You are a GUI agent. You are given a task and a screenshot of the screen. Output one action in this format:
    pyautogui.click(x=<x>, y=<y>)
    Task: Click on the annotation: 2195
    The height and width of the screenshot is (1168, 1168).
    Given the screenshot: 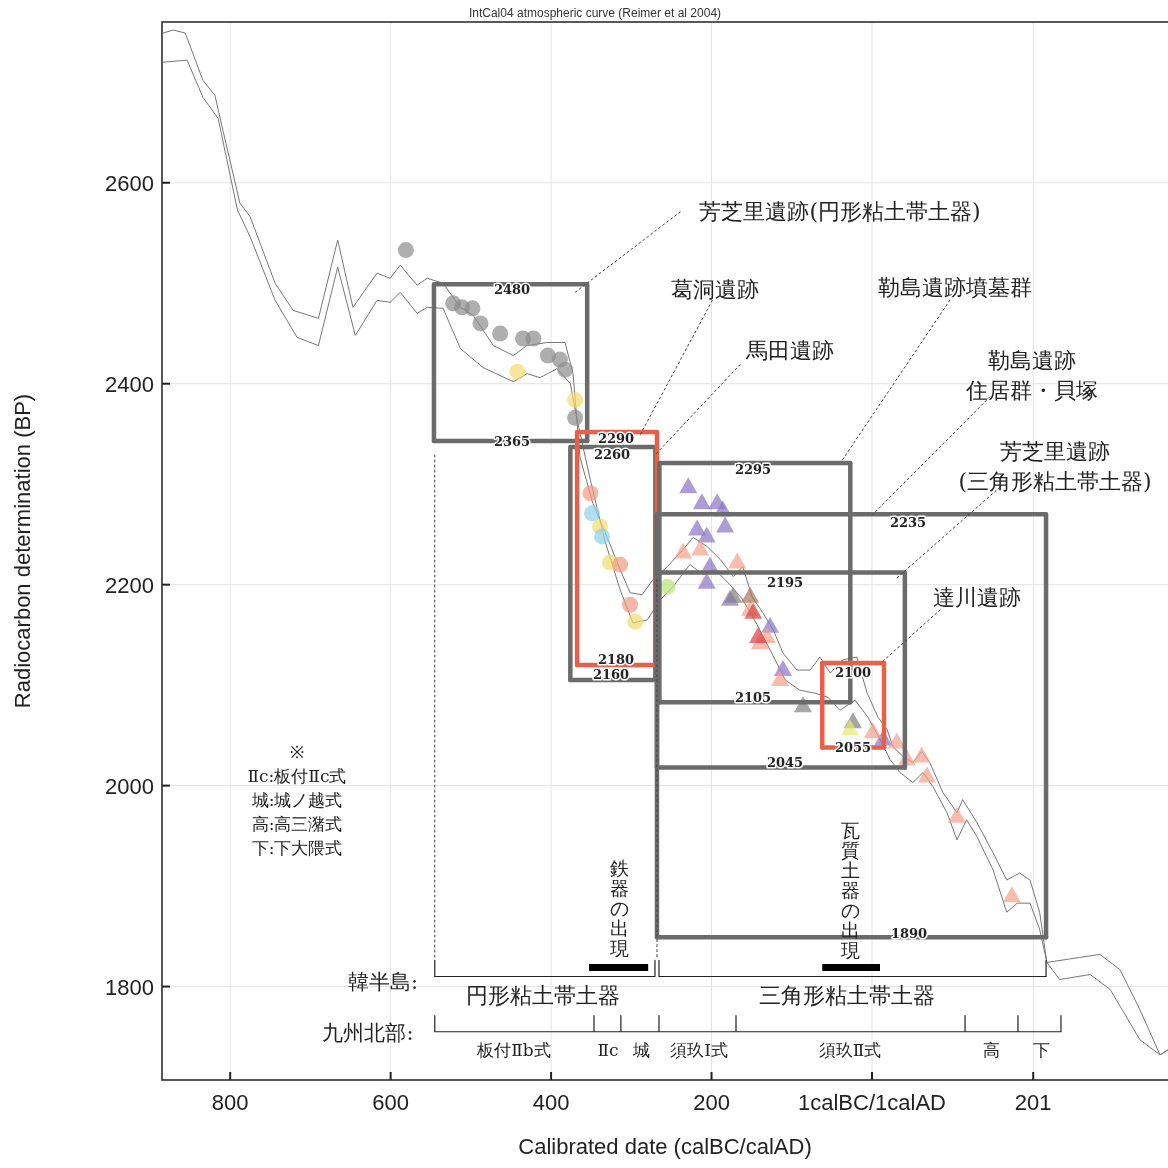 What is the action you would take?
    pyautogui.click(x=785, y=582)
    